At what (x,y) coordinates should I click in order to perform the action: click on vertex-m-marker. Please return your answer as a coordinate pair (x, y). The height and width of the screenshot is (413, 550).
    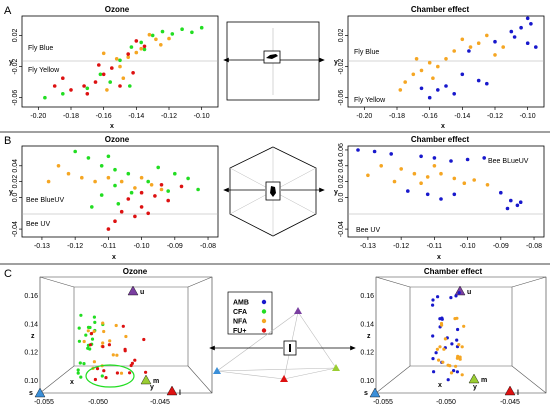
    Looking at the image, I should click on (146, 379).